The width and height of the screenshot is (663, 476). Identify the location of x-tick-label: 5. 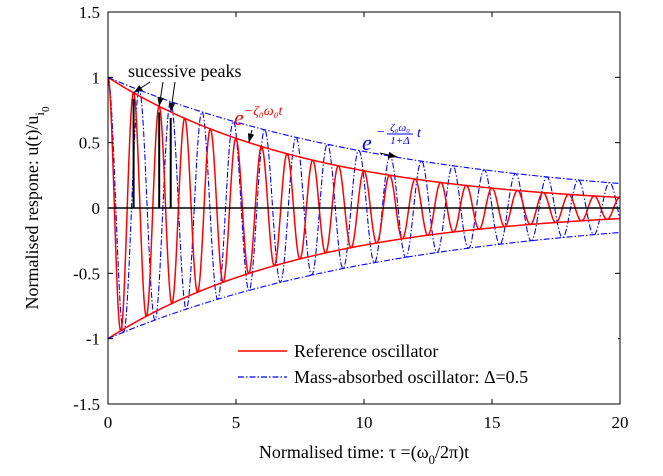
(236, 422).